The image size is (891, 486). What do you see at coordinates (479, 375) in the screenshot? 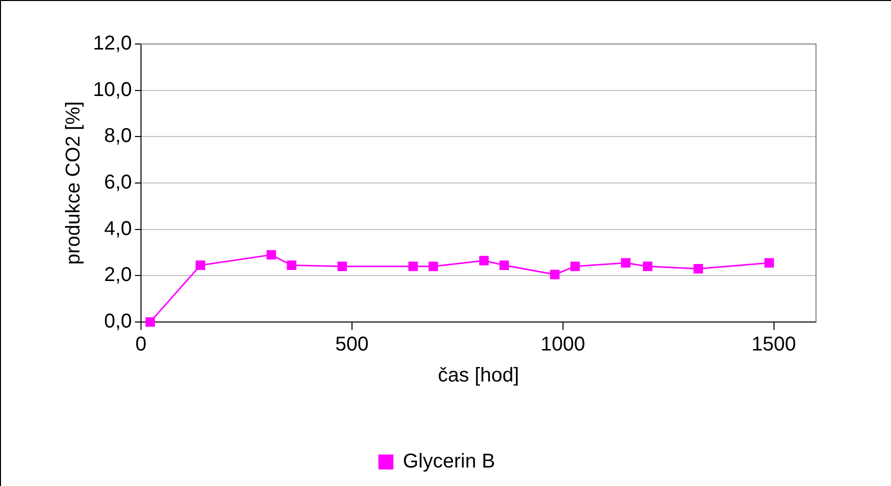
I see `x-axis-title: čas [hod]` at bounding box center [479, 375].